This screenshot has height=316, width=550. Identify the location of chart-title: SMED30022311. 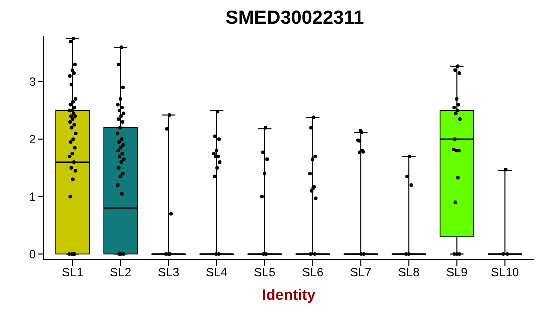
(295, 19).